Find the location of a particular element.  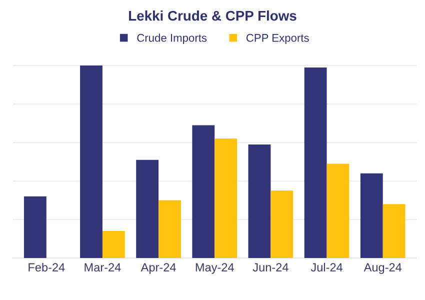

x-tick-label: Jun-24 is located at coordinates (270, 267).